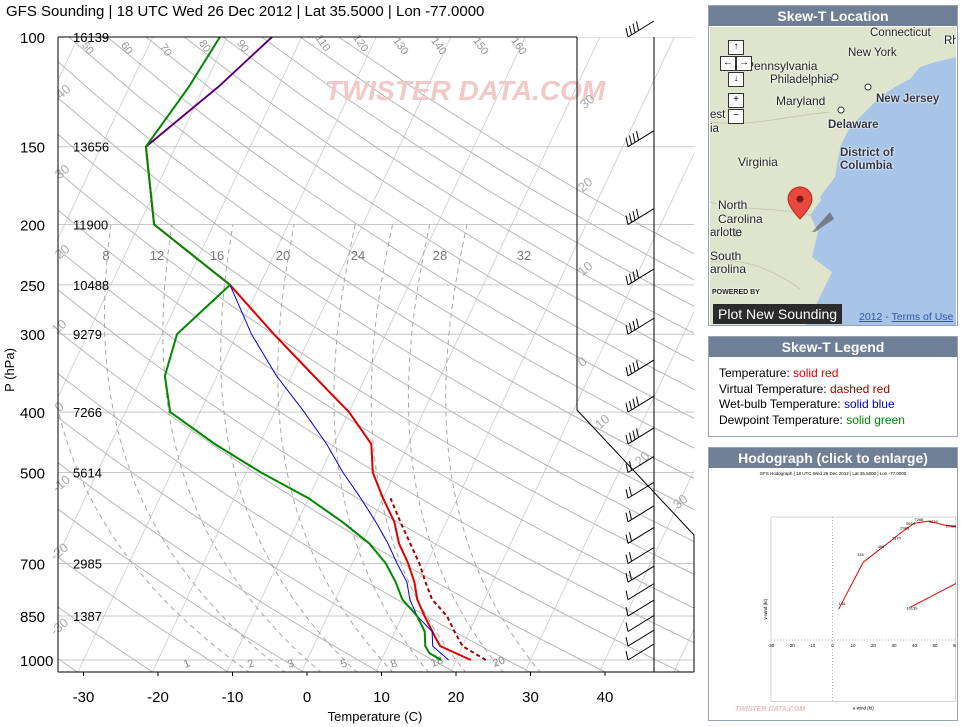  I want to click on height-label: 5614, so click(87, 472).